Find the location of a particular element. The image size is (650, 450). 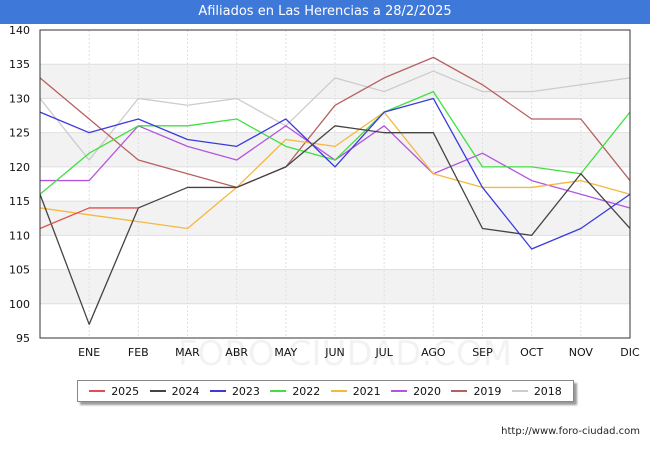

legend-label: 2023 is located at coordinates (245, 391).